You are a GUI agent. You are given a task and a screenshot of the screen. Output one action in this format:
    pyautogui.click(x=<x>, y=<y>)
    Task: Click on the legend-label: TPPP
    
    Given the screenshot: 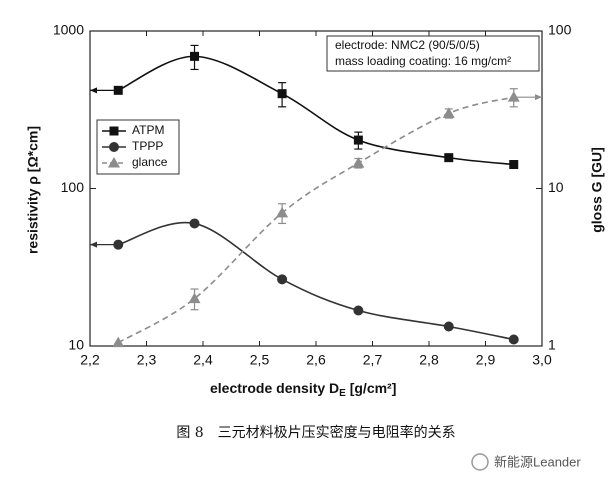 What is the action you would take?
    pyautogui.click(x=147, y=146)
    